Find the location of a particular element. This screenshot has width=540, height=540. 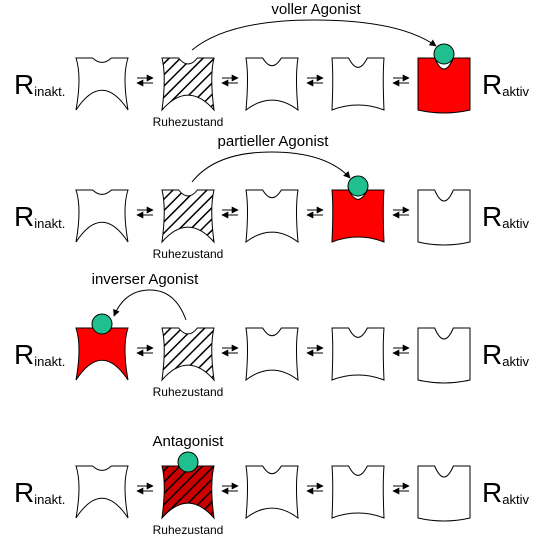

ligand-type-label: voller Agonist is located at coordinates (316, 9).